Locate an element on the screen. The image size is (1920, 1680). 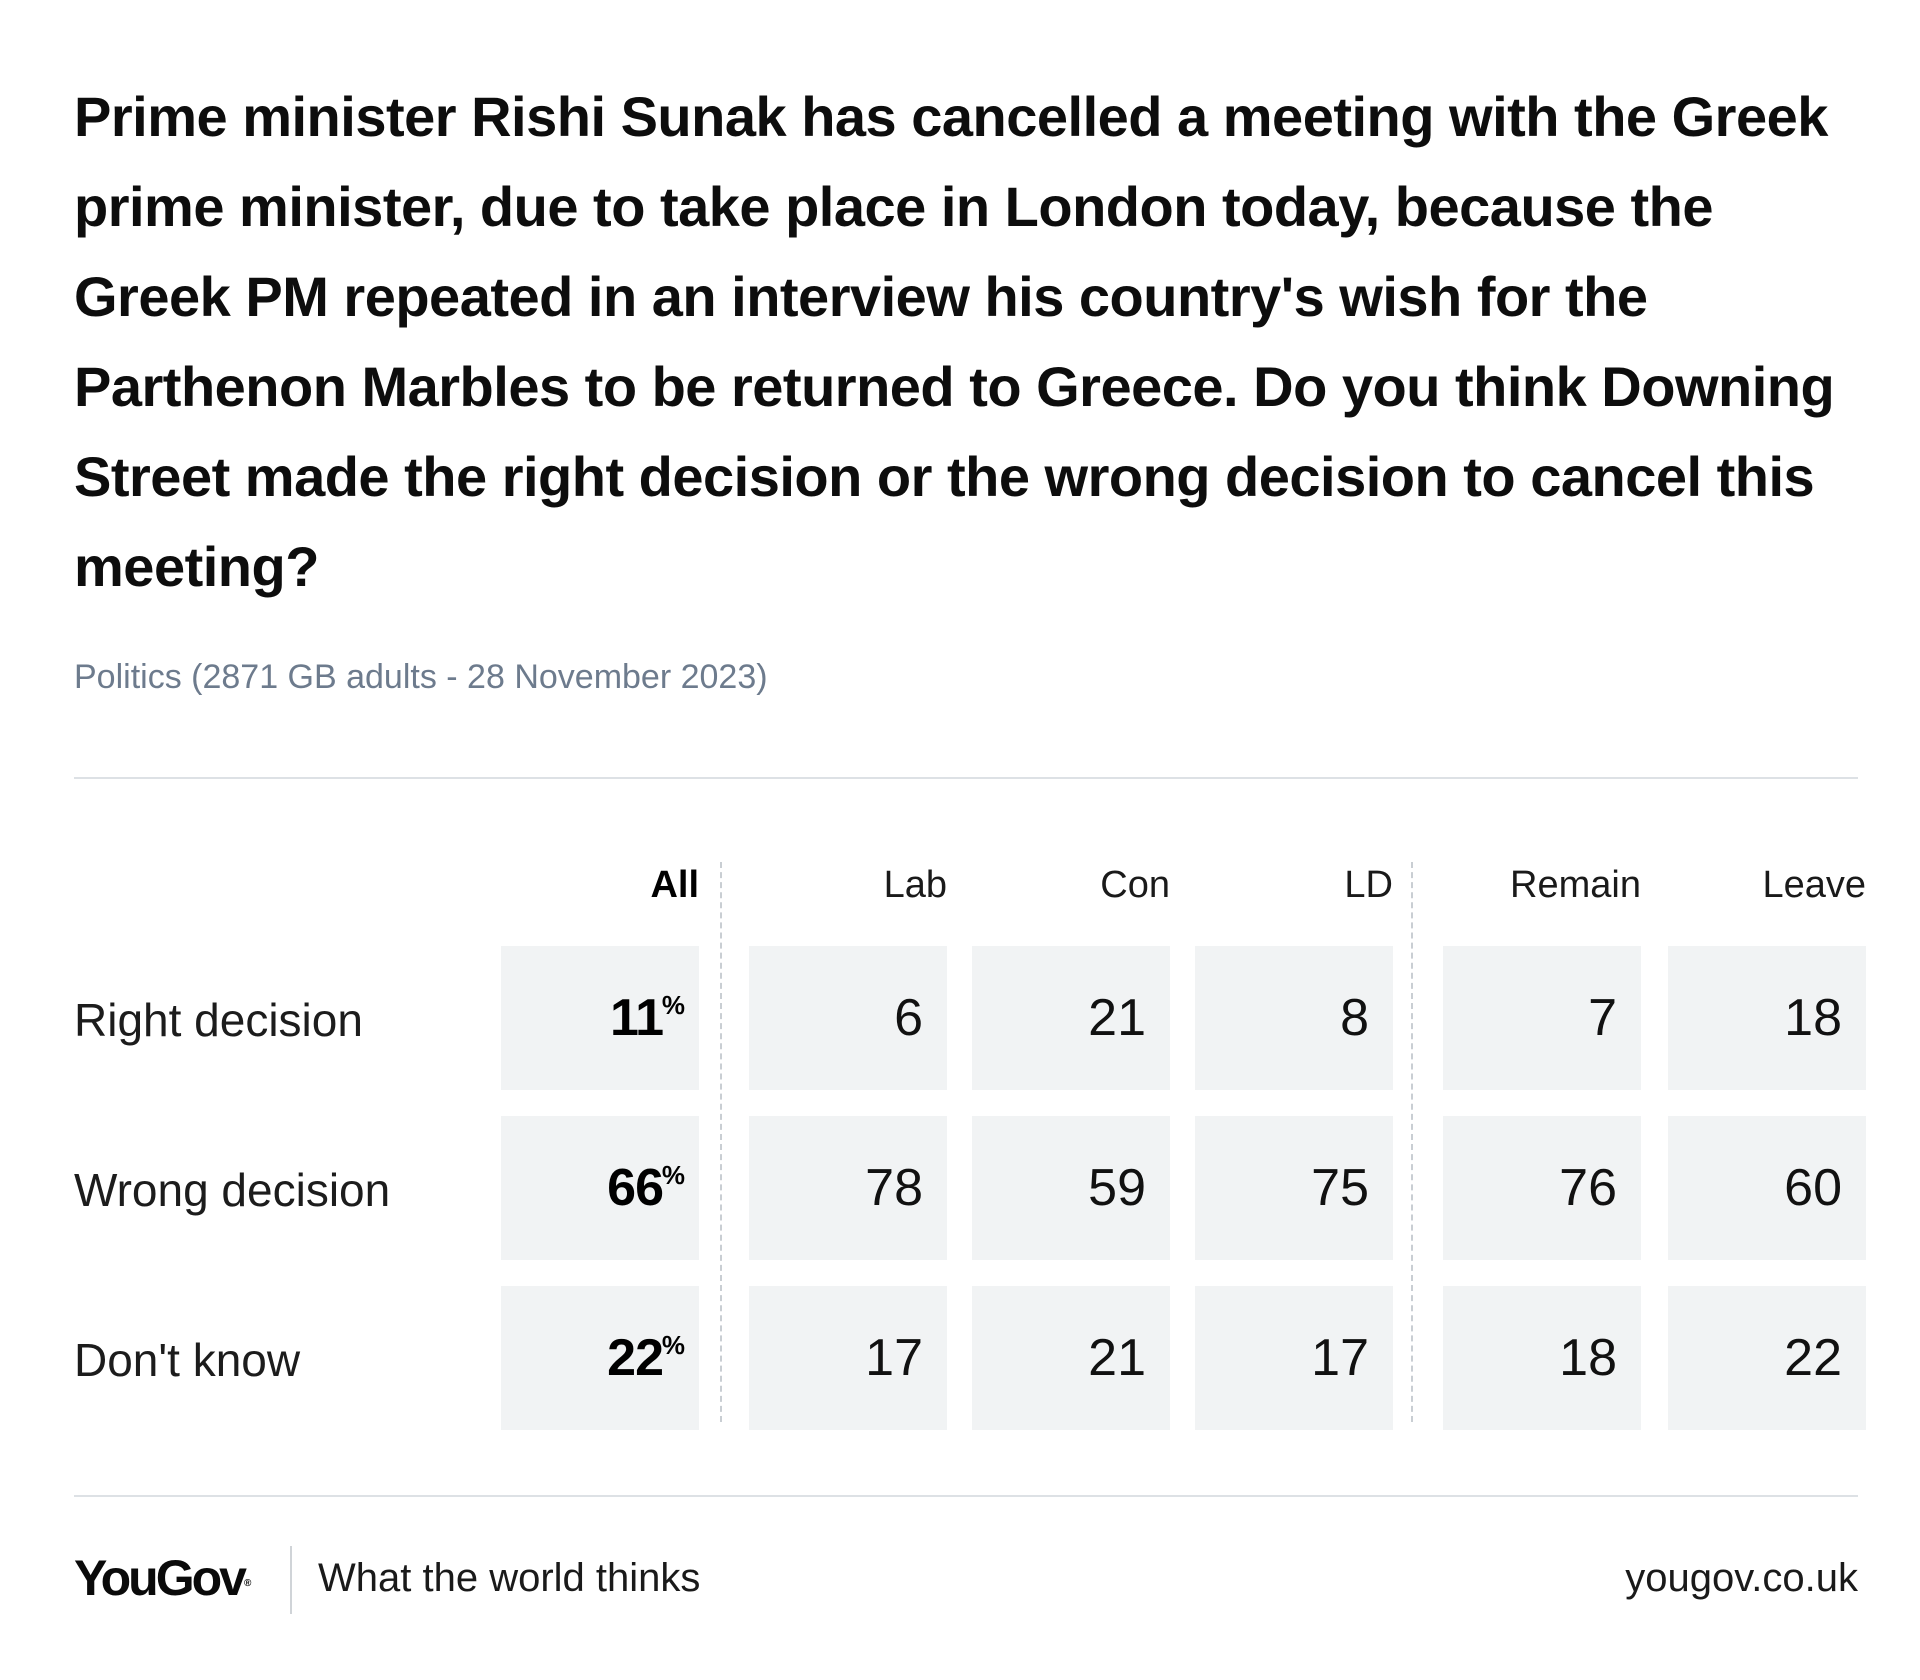
cell-value: 59 is located at coordinates (1117, 1188).